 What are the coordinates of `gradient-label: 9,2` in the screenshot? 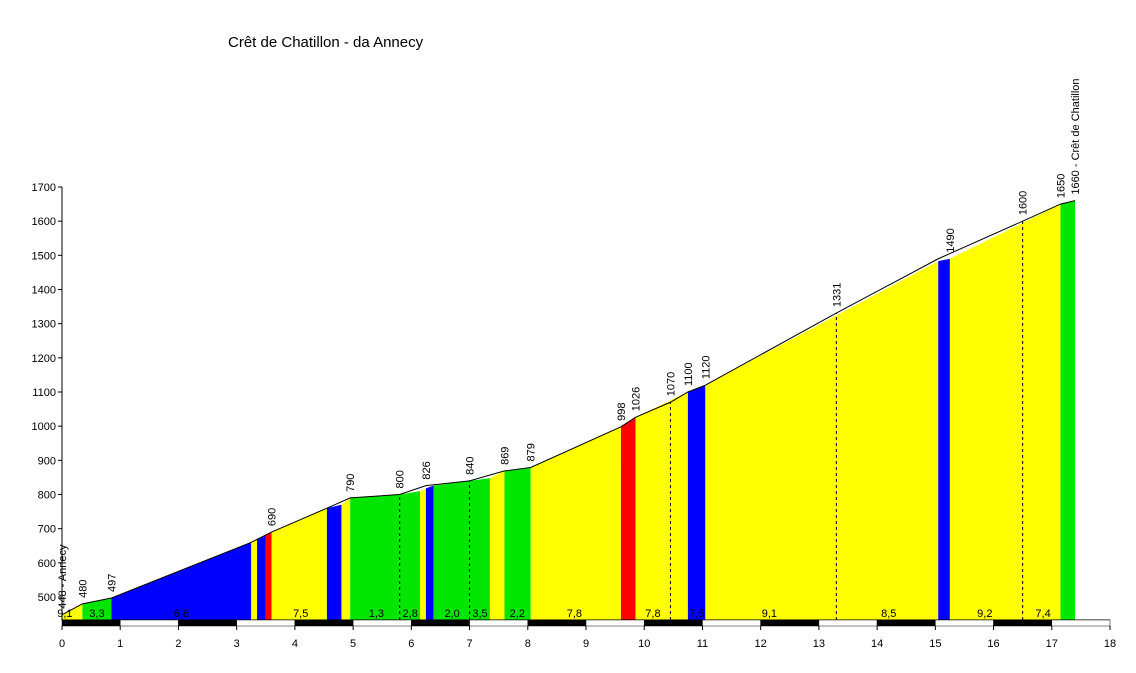 It's located at (984, 614).